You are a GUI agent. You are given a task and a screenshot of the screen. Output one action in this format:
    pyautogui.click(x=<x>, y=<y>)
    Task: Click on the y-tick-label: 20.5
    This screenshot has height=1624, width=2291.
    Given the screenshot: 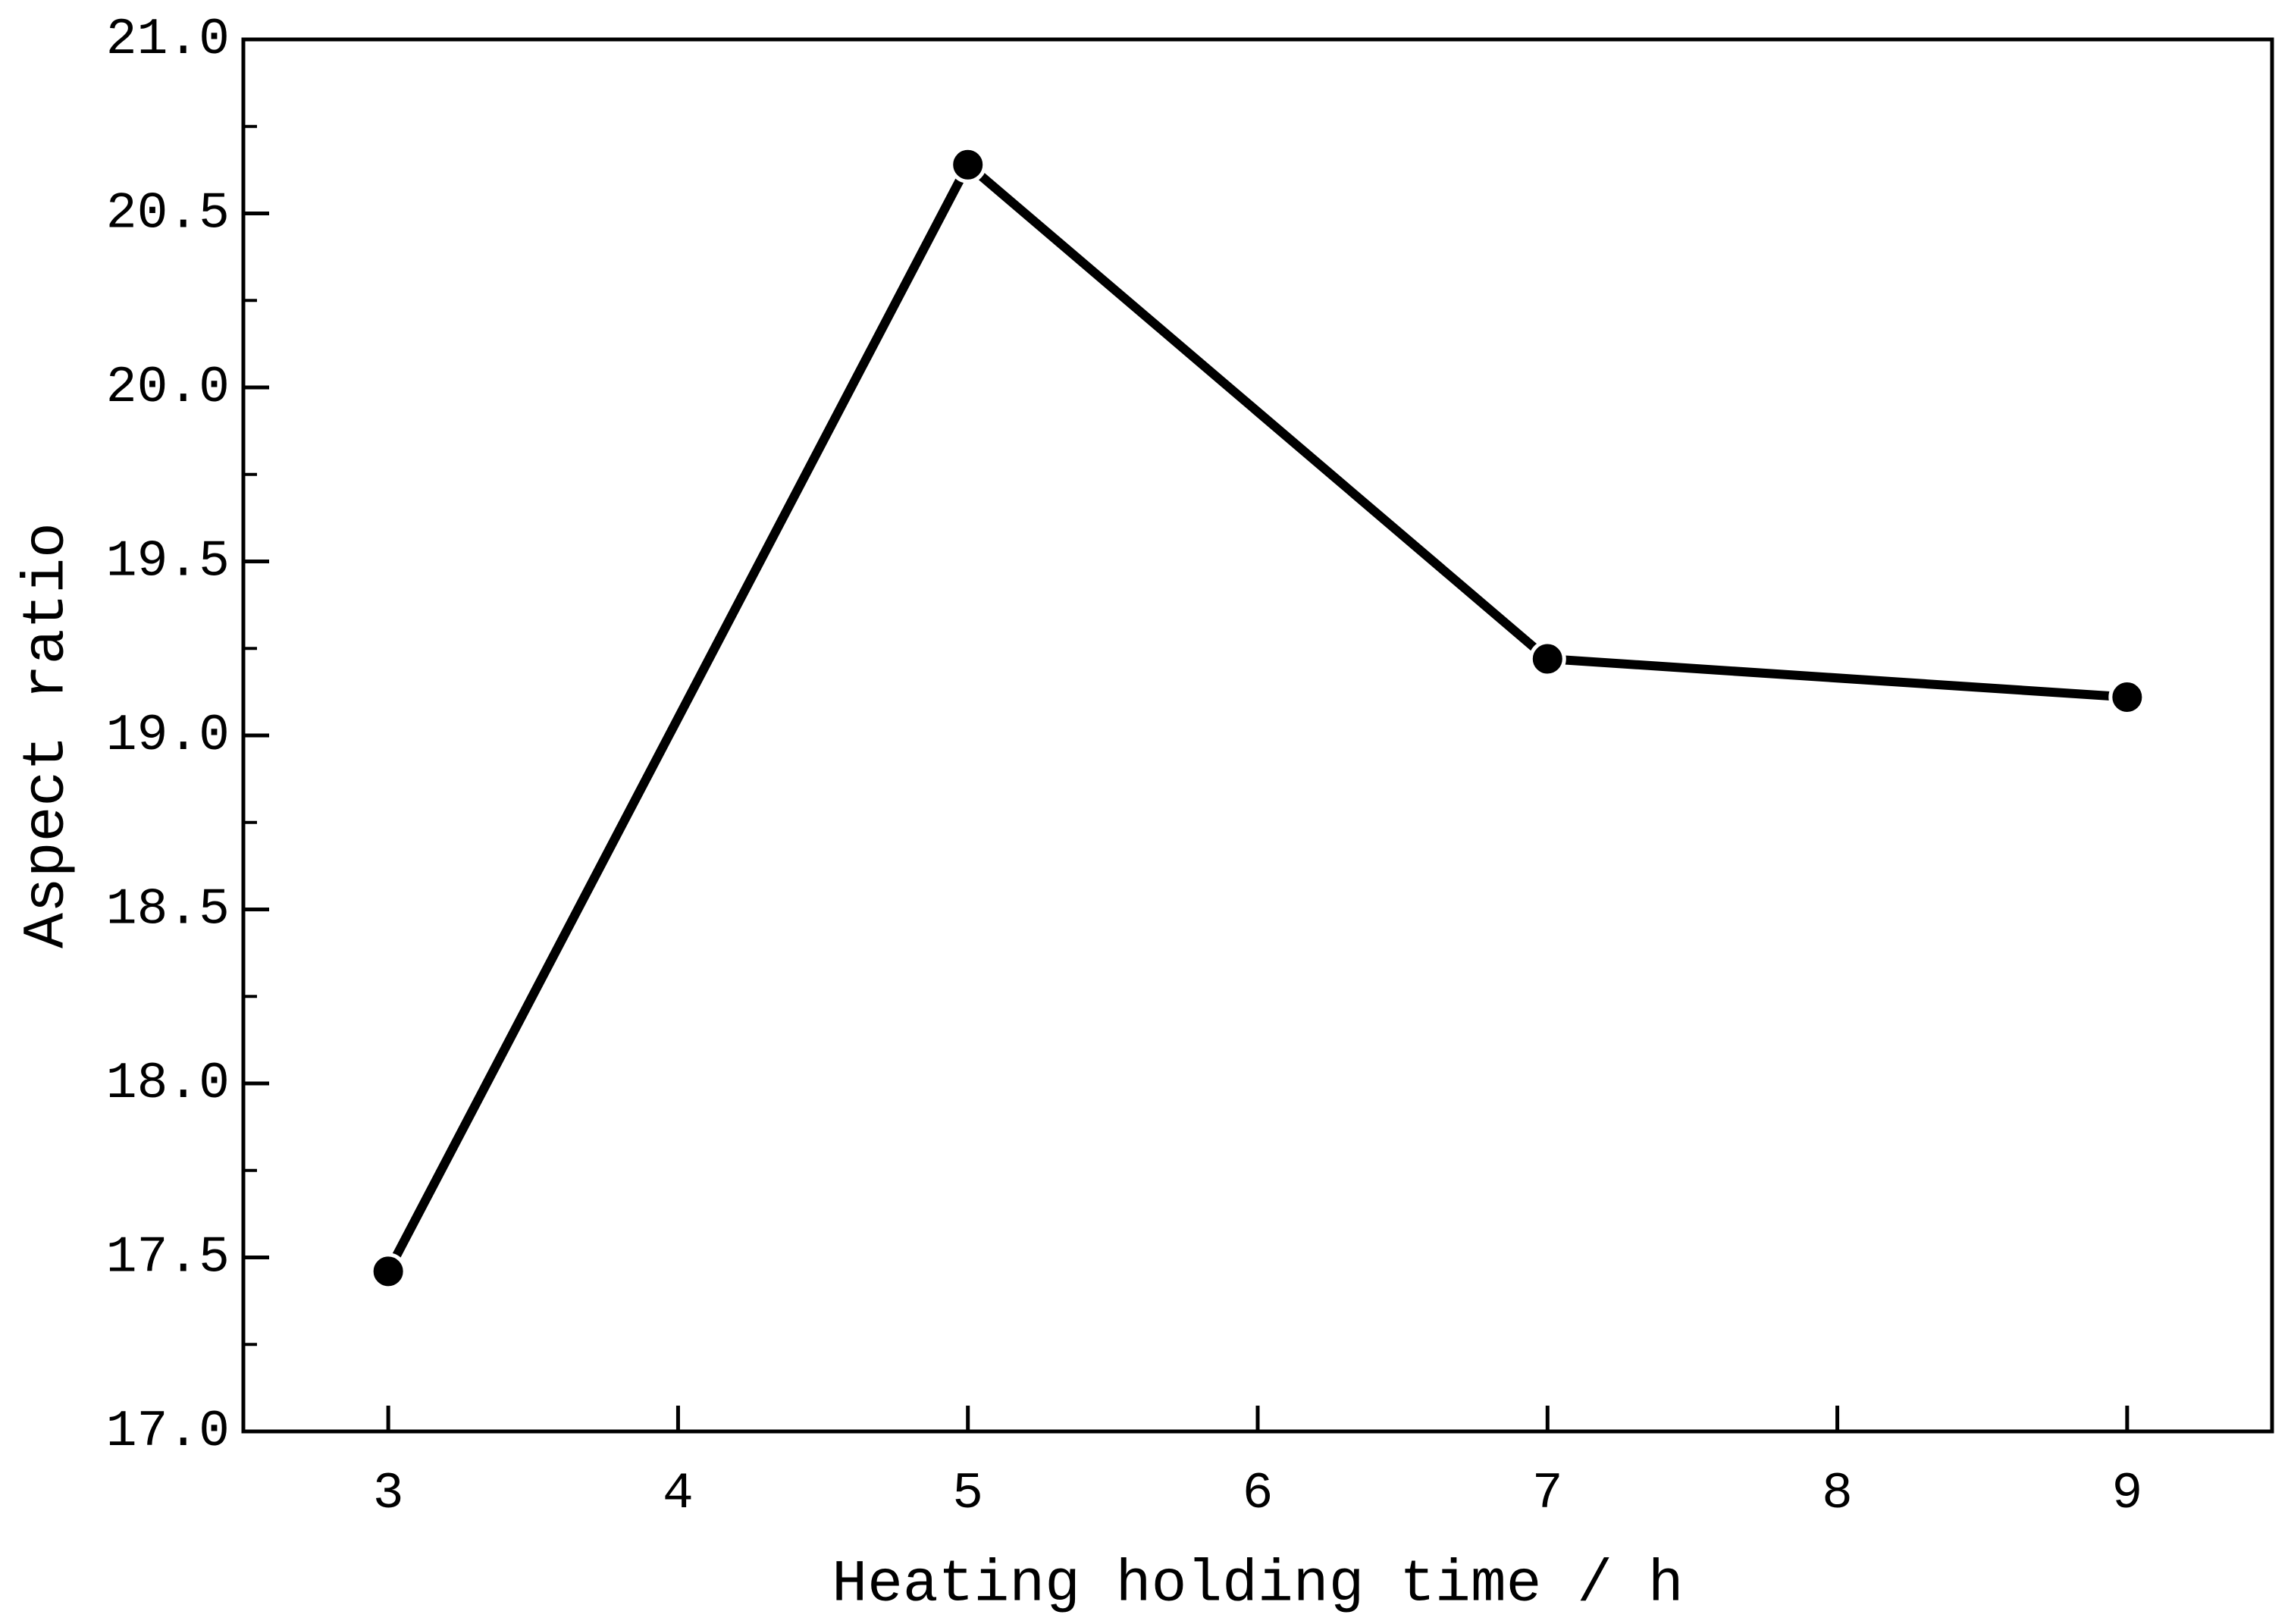 What is the action you would take?
    pyautogui.click(x=168, y=213)
    